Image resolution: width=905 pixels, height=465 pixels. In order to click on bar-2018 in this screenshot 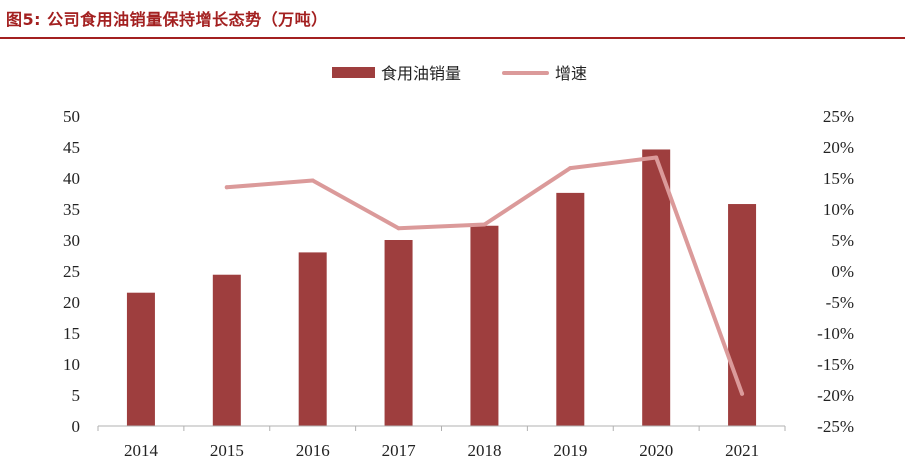, I will do `click(484, 325)`.